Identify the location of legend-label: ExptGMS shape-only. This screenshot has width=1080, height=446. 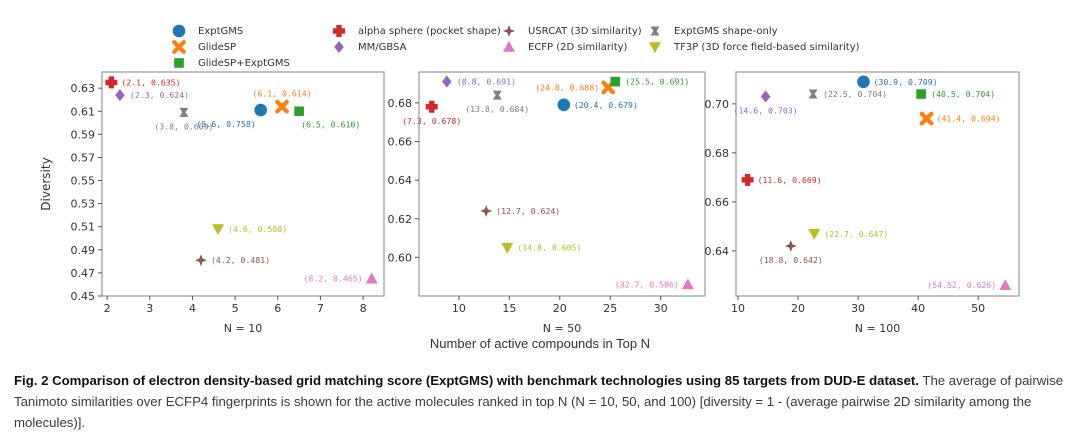
(726, 31).